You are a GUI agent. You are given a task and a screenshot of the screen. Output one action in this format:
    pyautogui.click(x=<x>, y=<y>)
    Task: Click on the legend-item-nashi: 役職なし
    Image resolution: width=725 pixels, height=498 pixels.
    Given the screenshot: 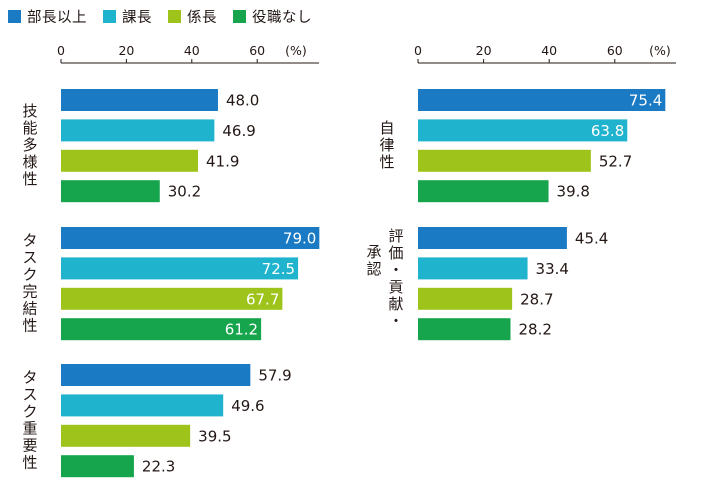 What is the action you would take?
    pyautogui.click(x=272, y=16)
    